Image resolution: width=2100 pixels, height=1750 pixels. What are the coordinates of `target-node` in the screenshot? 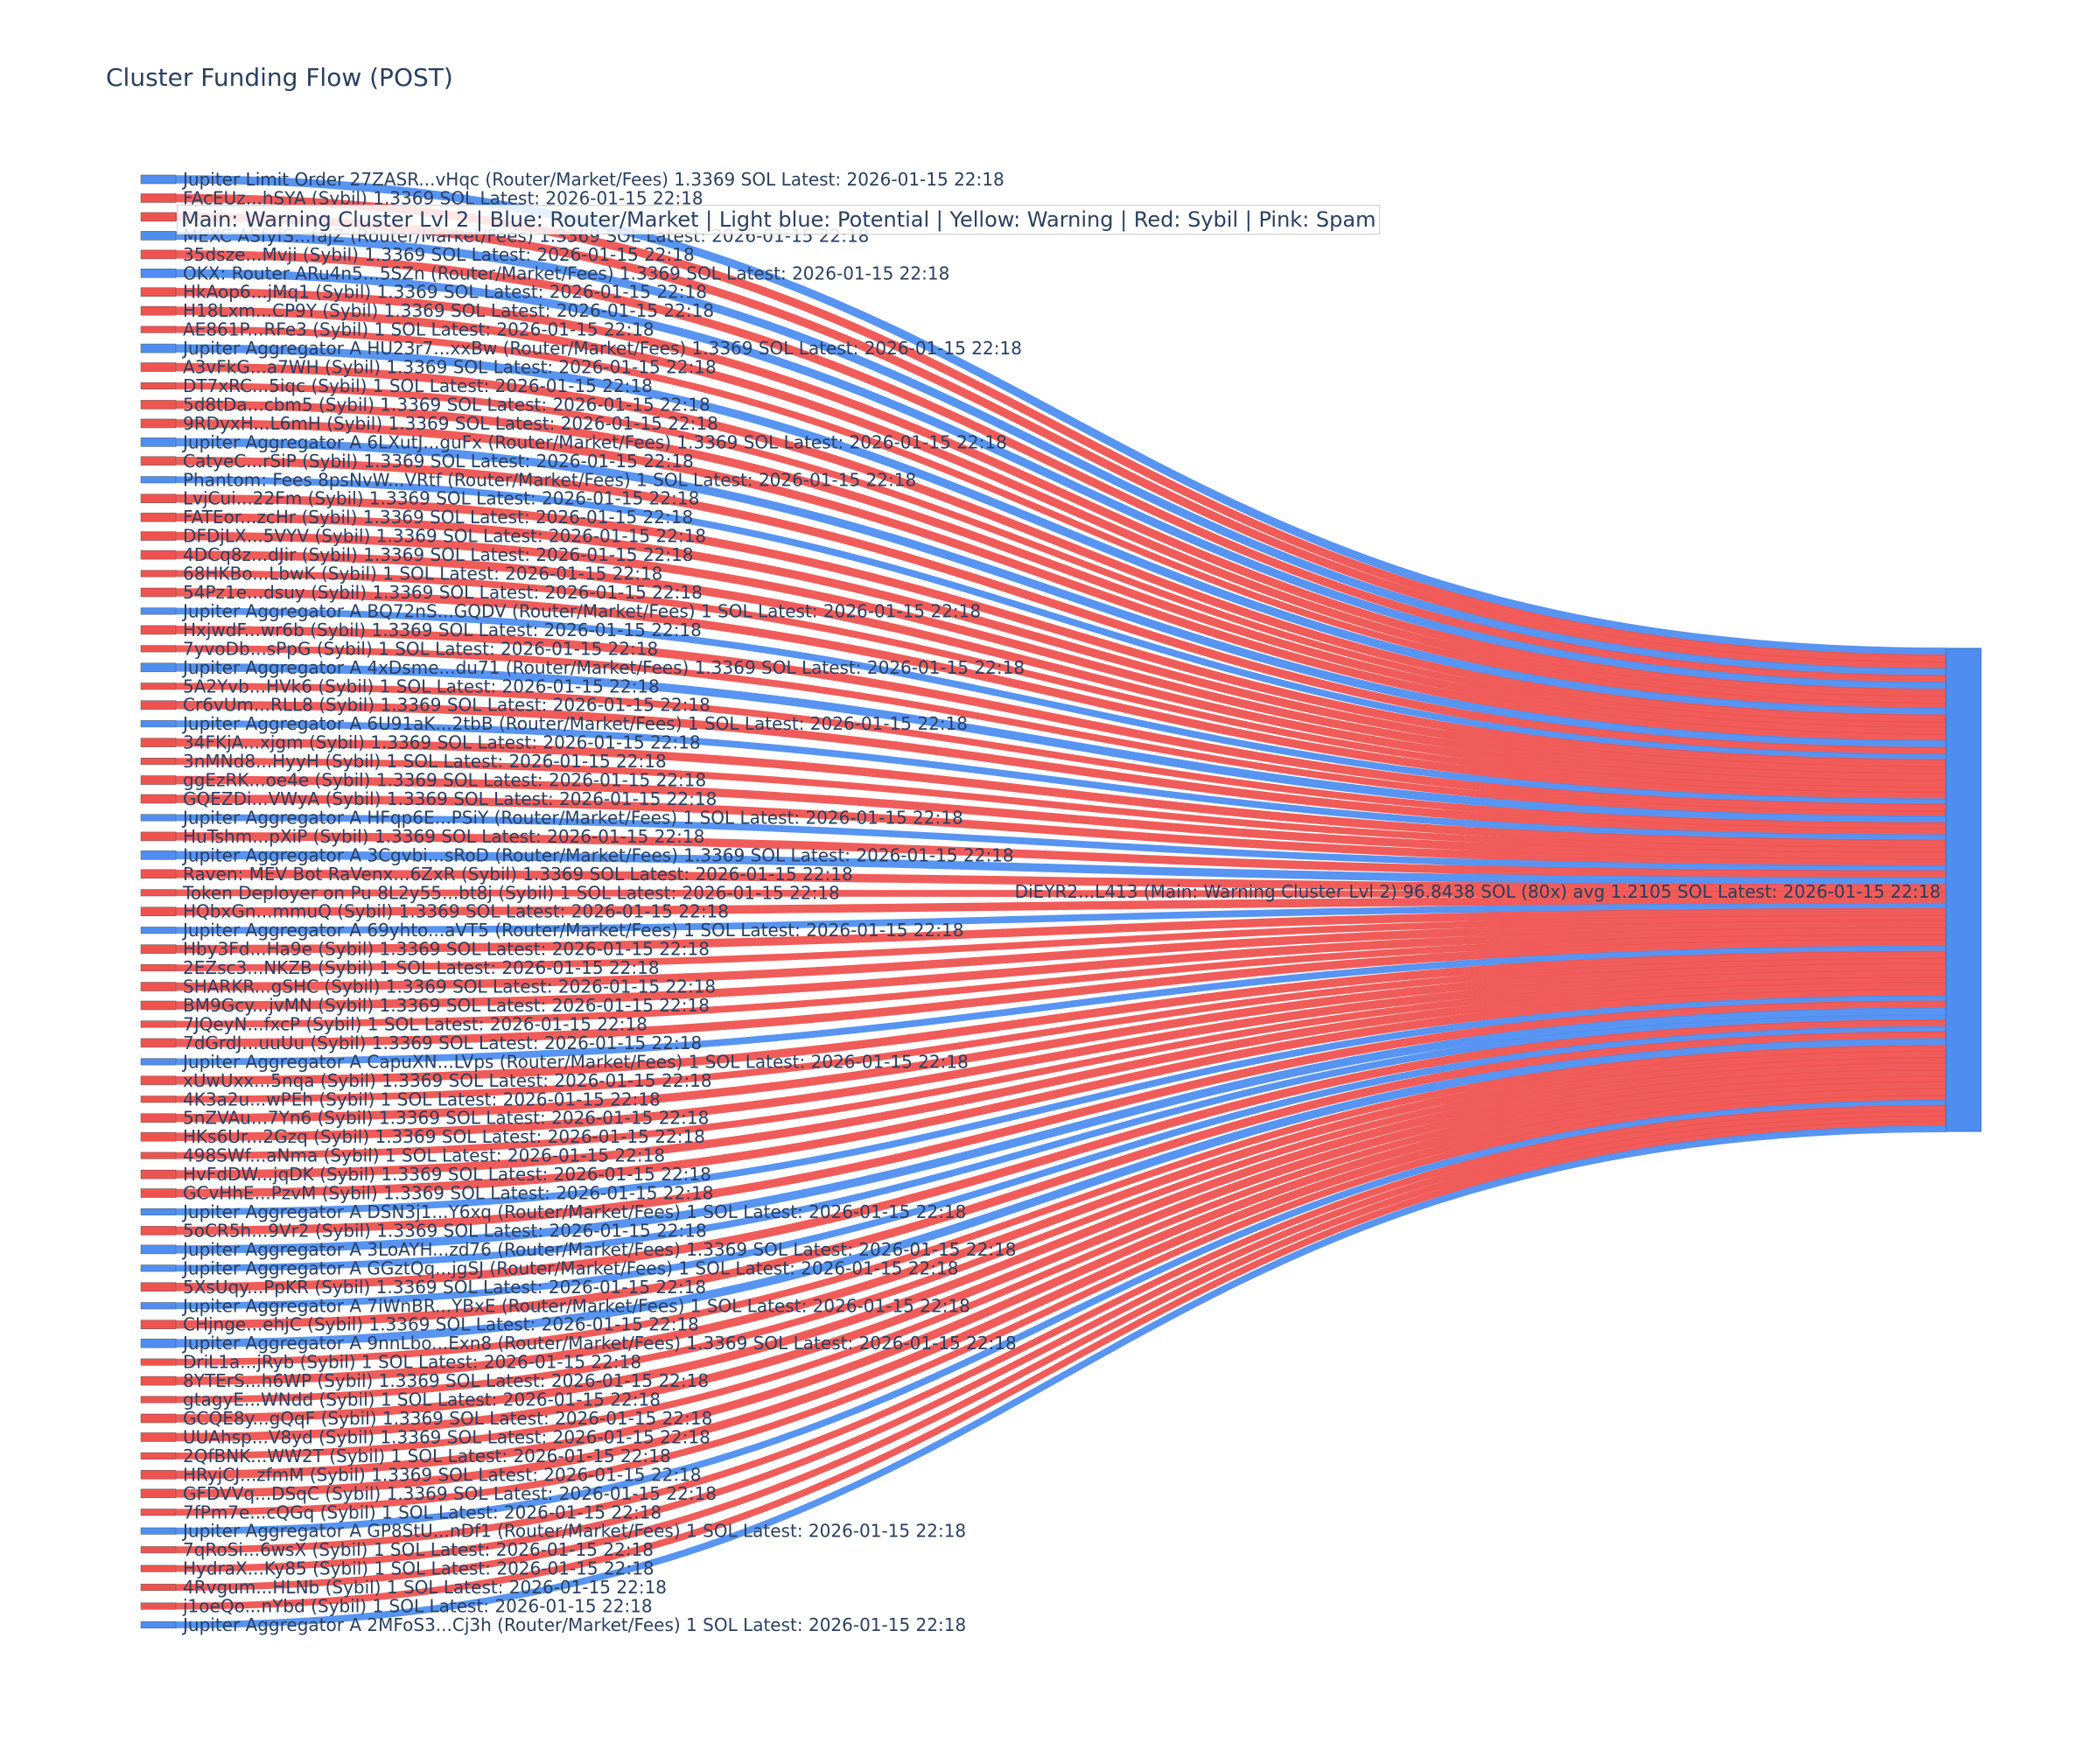 It's located at (1963, 890).